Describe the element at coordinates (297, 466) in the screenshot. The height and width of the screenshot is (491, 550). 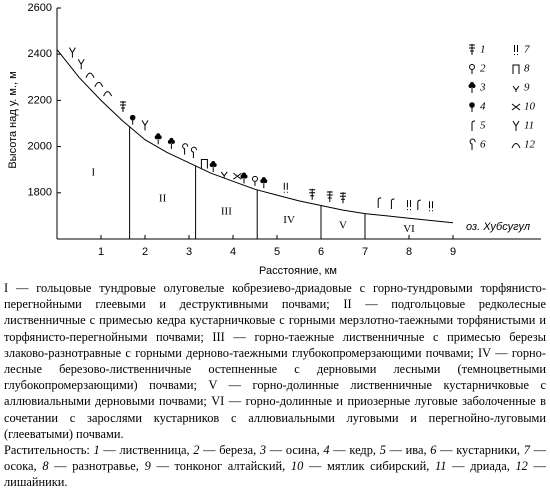
I see `vegetation-number: 10` at that location.